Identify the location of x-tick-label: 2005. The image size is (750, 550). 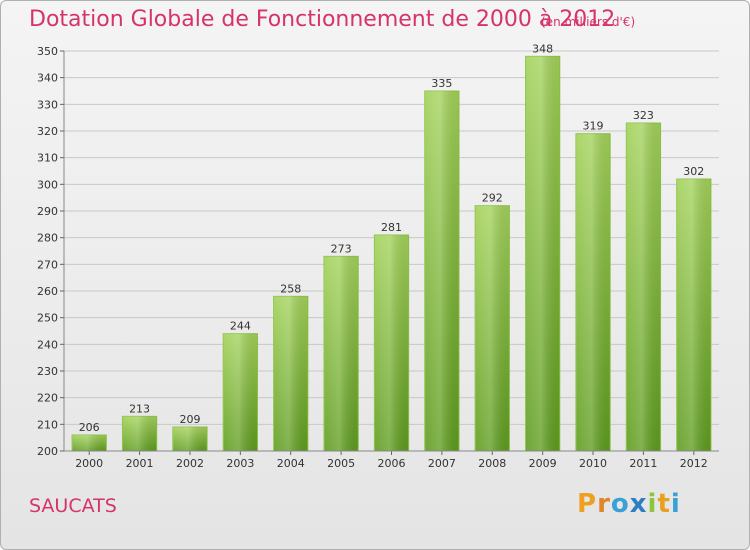
(341, 463).